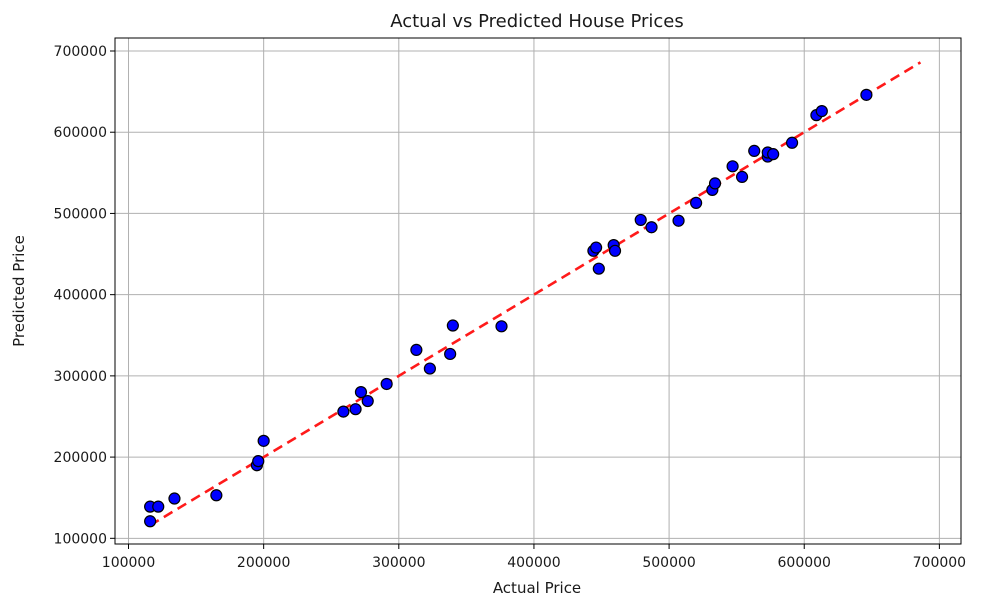  What do you see at coordinates (80, 52) in the screenshot?
I see `y-tick-label: 700000` at bounding box center [80, 52].